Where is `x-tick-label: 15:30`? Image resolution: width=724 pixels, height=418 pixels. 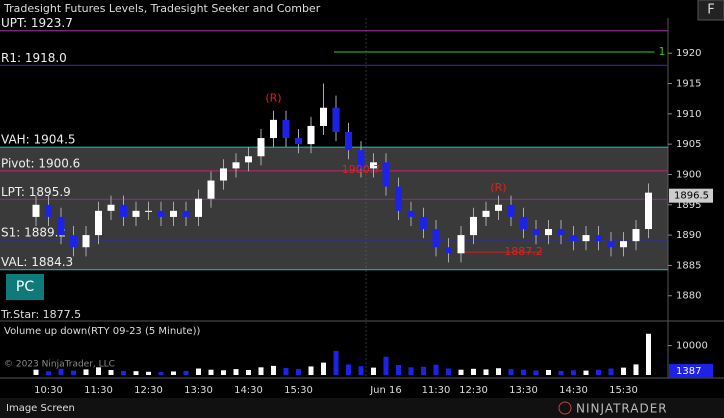
x-tick-label: 15:30 is located at coordinates (298, 390).